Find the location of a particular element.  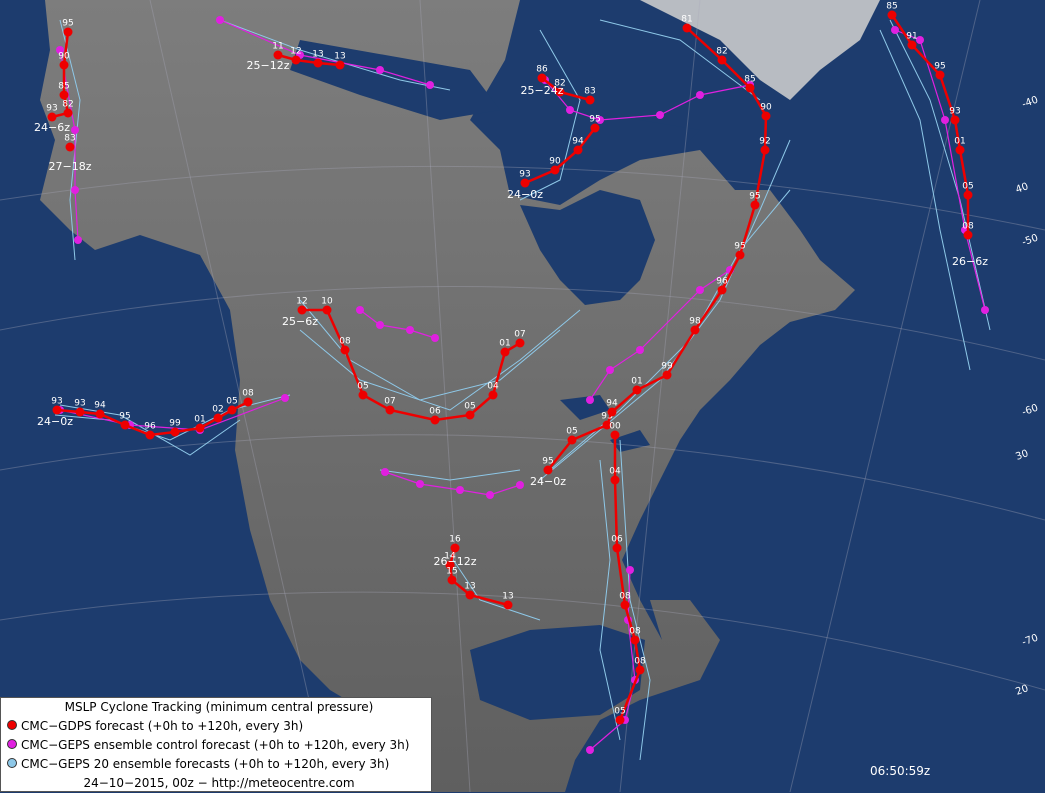

point-label: 11 is located at coordinates (277, 47).